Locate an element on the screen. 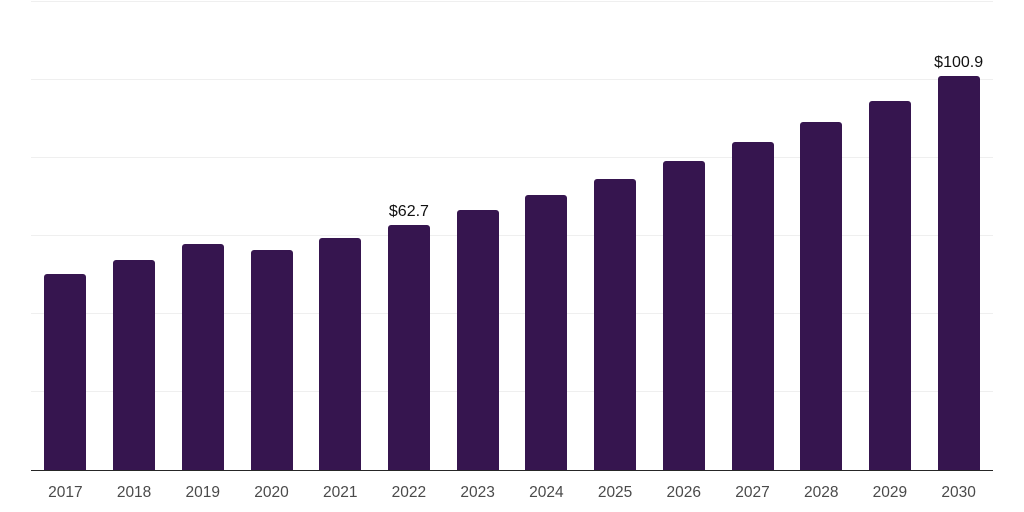 The image size is (1024, 512). x-tick-label-2022: 2022 is located at coordinates (409, 492).